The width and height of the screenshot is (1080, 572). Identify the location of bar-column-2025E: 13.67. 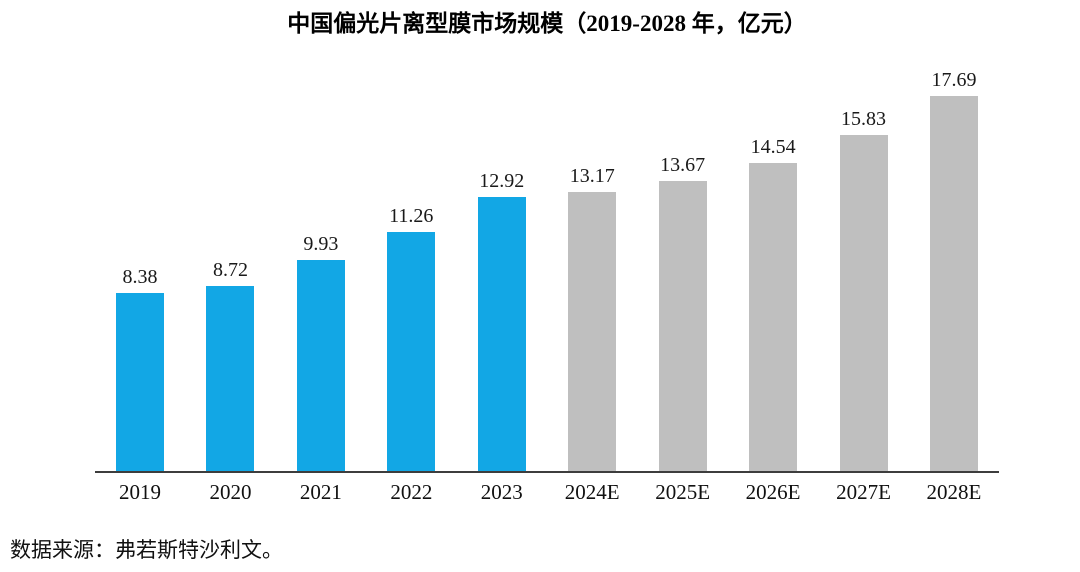
(682, 312).